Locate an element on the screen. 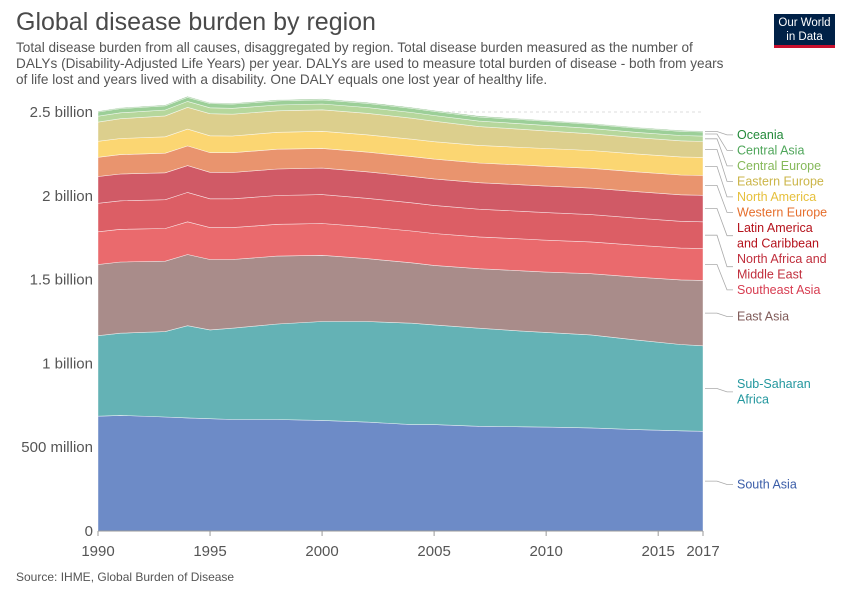  legend-label-line: South Asia is located at coordinates (767, 485).